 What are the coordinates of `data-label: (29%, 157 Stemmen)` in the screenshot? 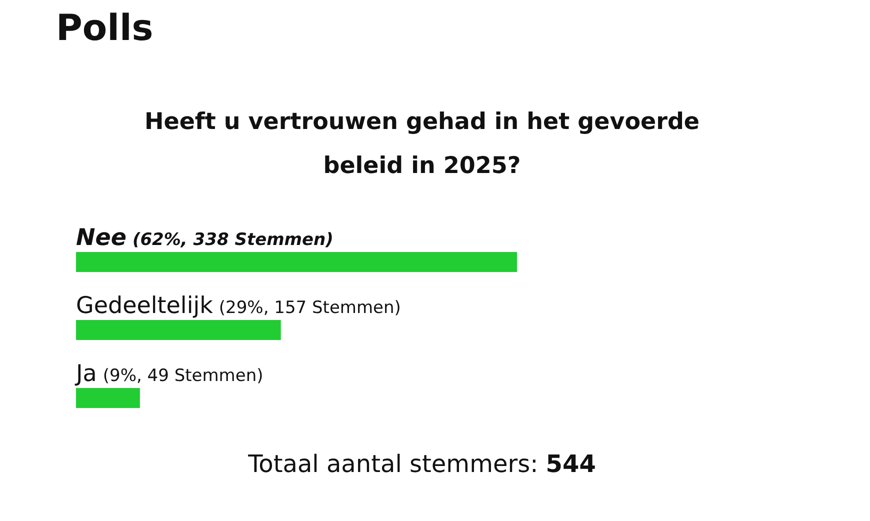 It's located at (309, 308).